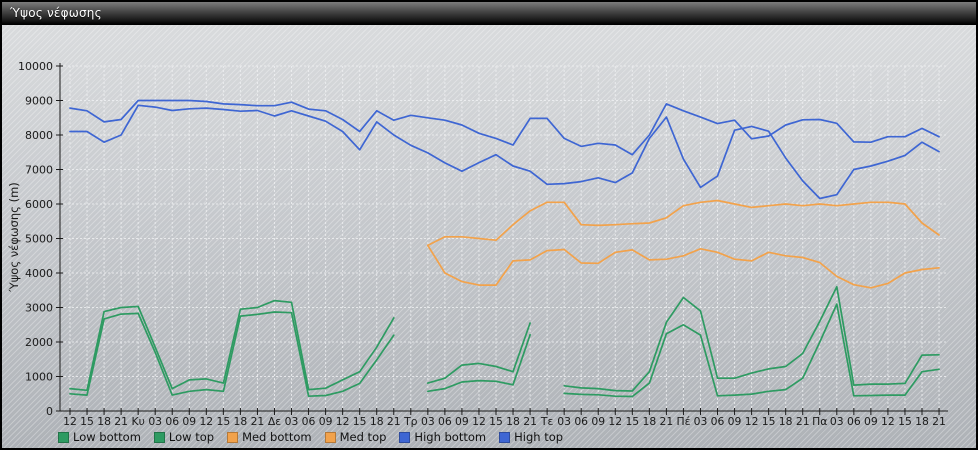 The width and height of the screenshot is (978, 450). What do you see at coordinates (539, 437) in the screenshot?
I see `legend-label-high-top: High top` at bounding box center [539, 437].